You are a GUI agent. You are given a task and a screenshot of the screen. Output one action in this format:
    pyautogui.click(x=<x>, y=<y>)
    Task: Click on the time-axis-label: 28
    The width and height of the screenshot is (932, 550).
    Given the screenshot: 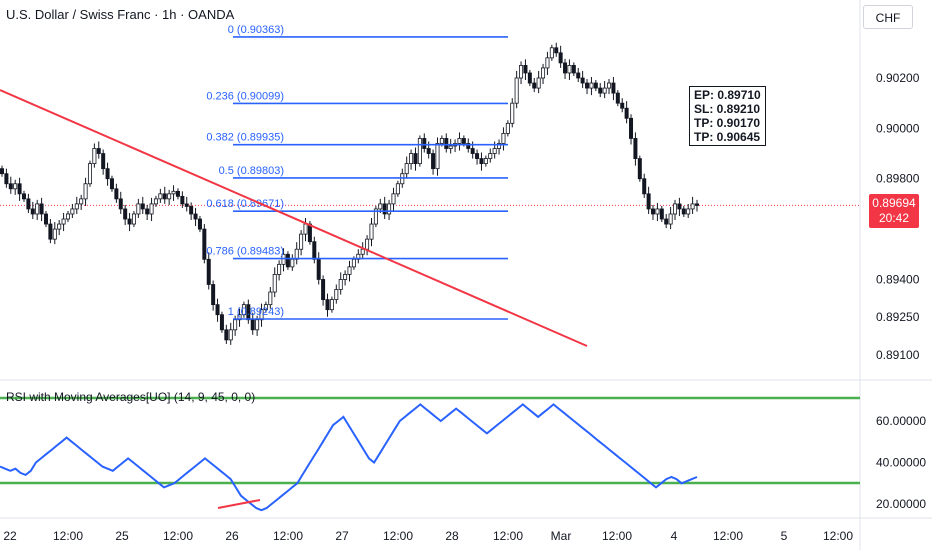 What is the action you would take?
    pyautogui.click(x=452, y=536)
    